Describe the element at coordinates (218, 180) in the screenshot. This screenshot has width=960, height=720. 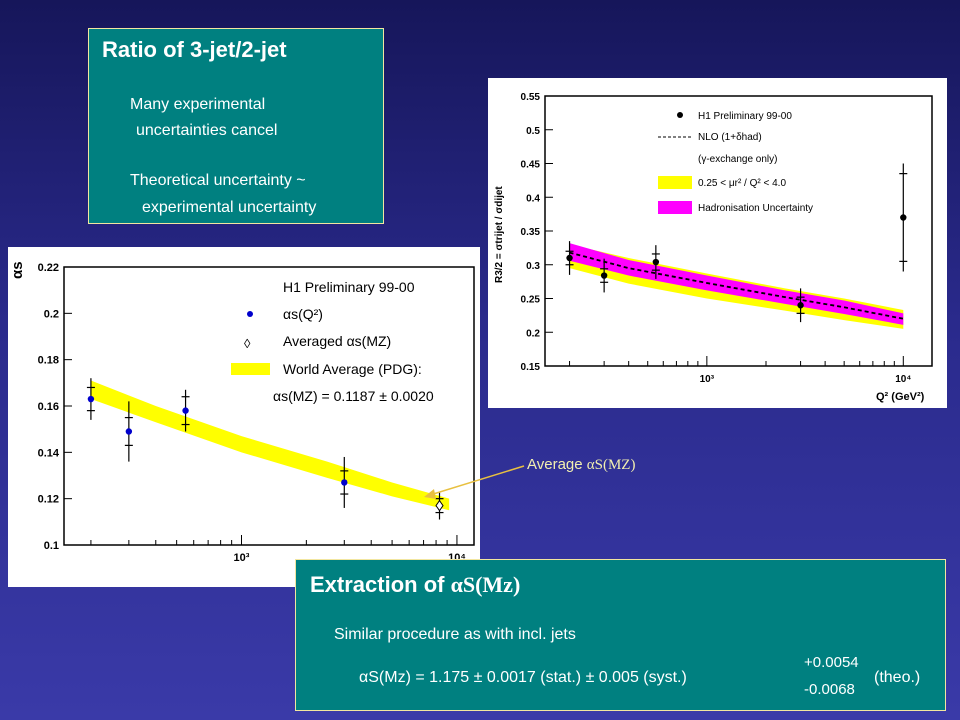
I see `box-line-3: Theoretical uncertainty ~` at that location.